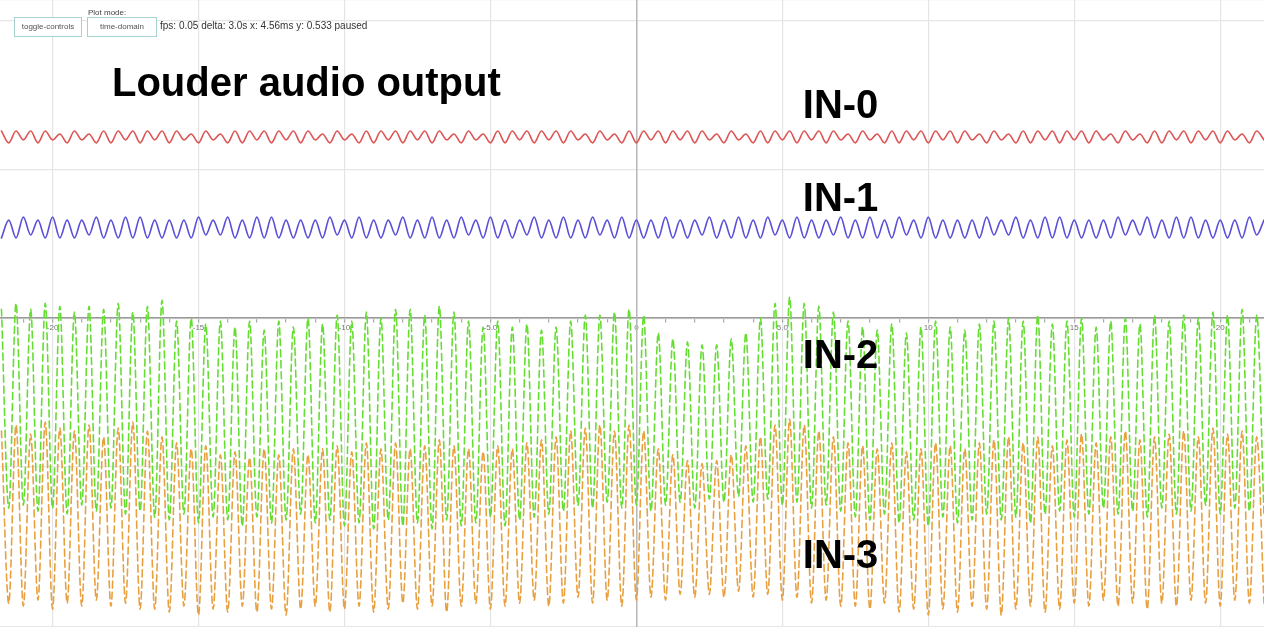  Describe the element at coordinates (1074, 328) in the screenshot. I see `x-tick-label: 15` at that location.